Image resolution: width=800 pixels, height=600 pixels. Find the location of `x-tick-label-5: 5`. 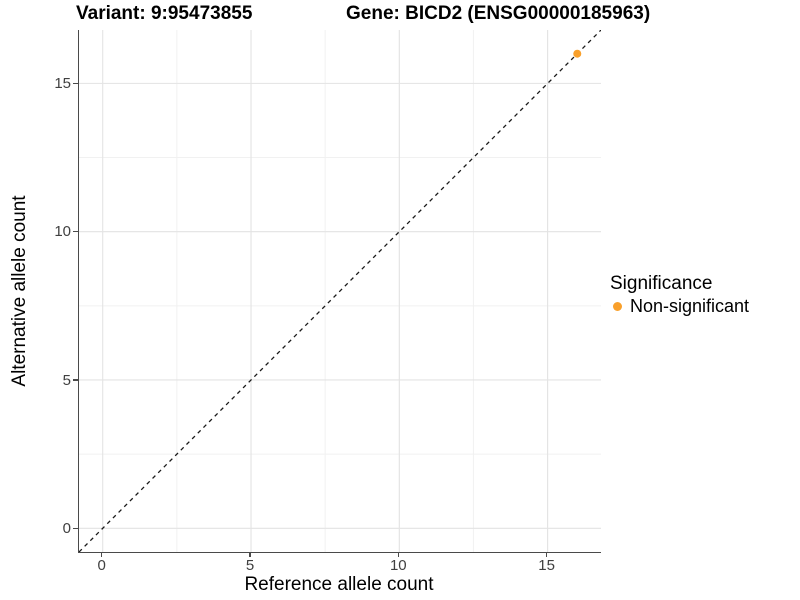

x-tick-label-5: 5 is located at coordinates (250, 565).